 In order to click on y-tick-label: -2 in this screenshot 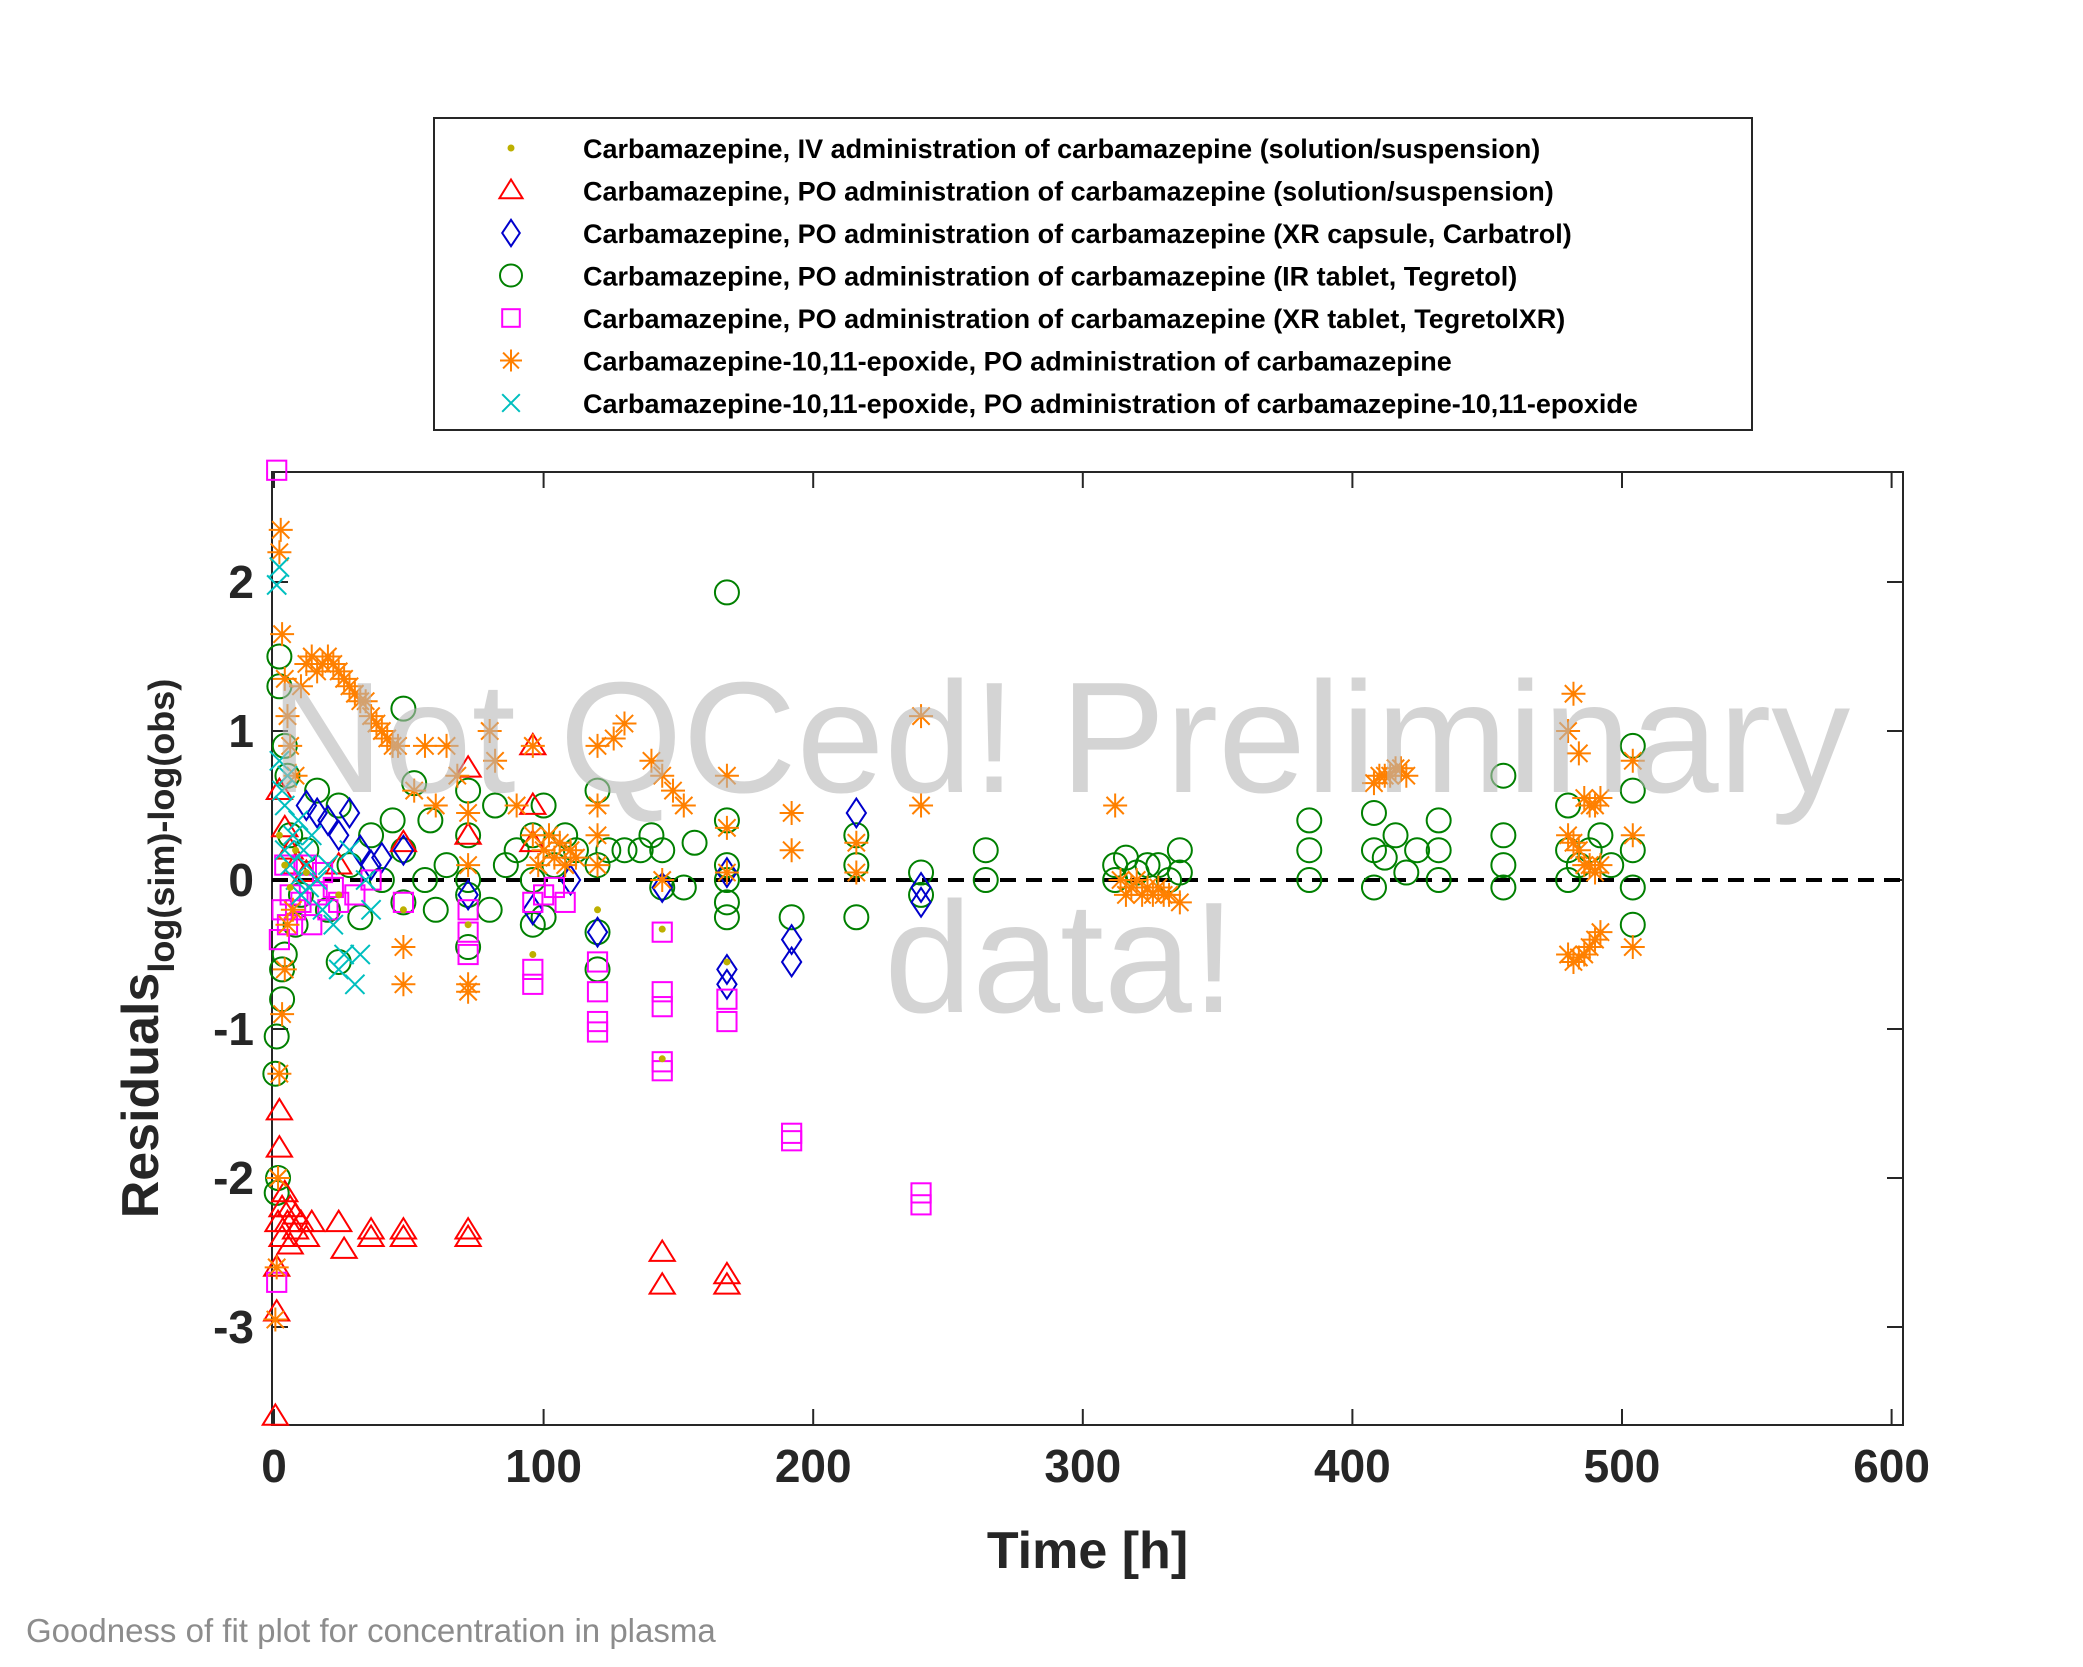, I will do `click(233, 1178)`.